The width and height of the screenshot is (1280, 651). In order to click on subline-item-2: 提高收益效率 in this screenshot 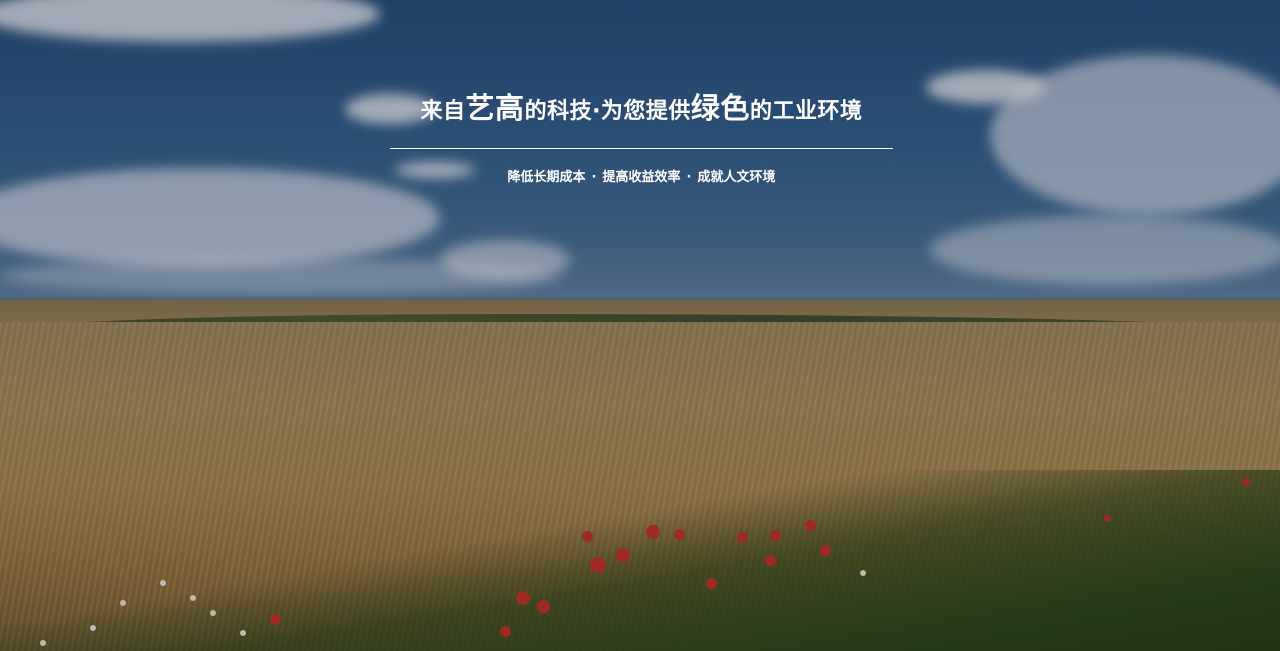, I will do `click(641, 177)`.